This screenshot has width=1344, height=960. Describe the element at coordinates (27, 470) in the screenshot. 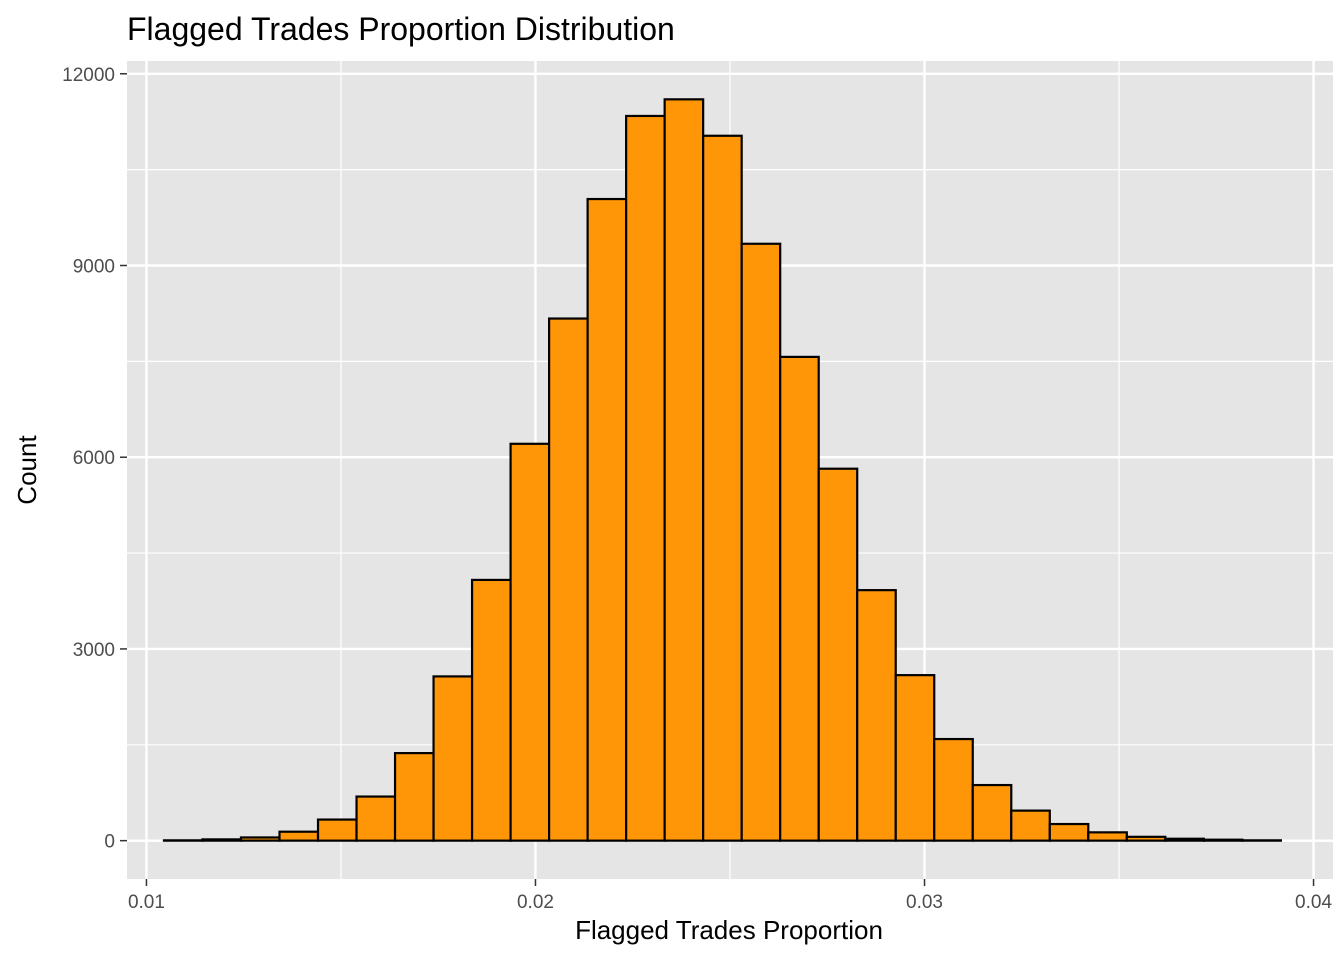

I see `y-axis-title: Count` at that location.